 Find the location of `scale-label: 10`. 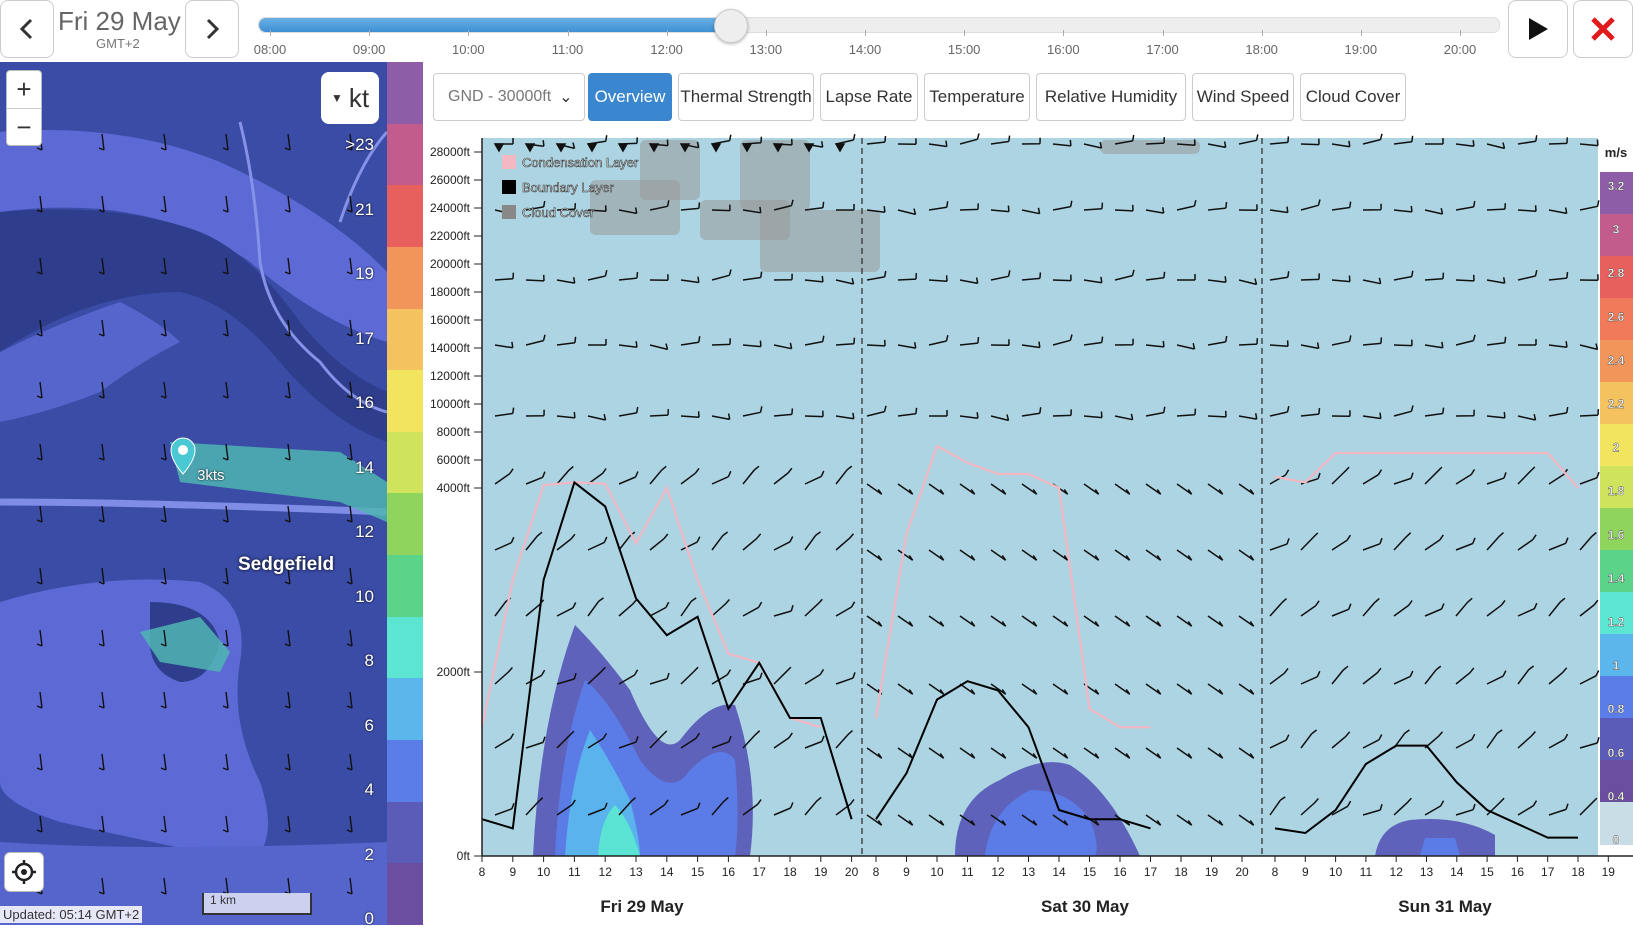

scale-label: 10 is located at coordinates (364, 596).